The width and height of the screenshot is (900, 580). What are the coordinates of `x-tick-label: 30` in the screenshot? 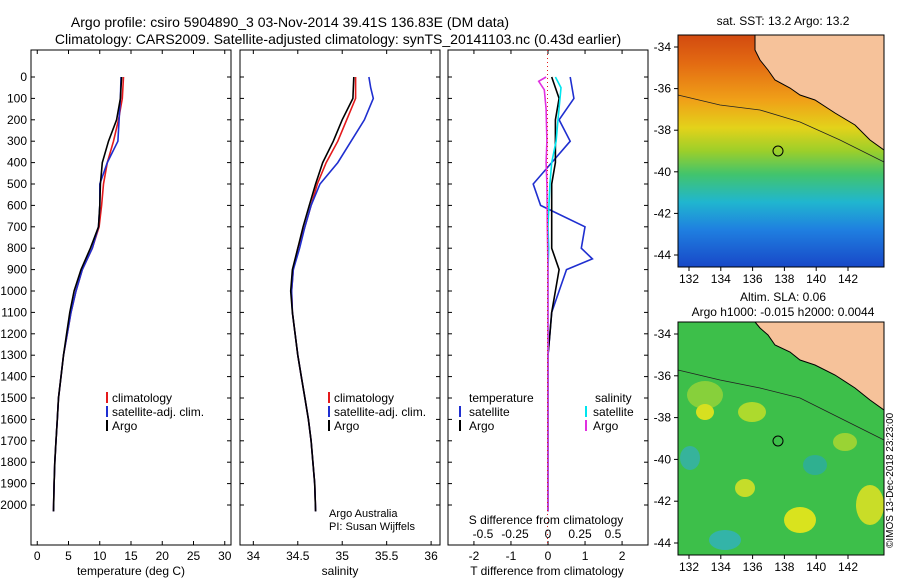 It's located at (225, 556).